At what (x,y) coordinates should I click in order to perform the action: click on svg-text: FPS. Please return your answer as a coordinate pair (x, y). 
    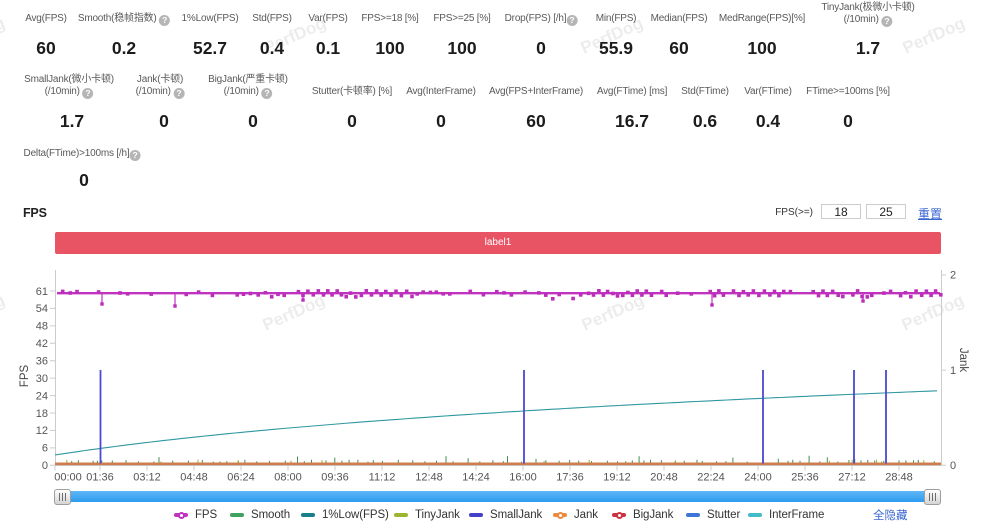
    Looking at the image, I should click on (25, 375).